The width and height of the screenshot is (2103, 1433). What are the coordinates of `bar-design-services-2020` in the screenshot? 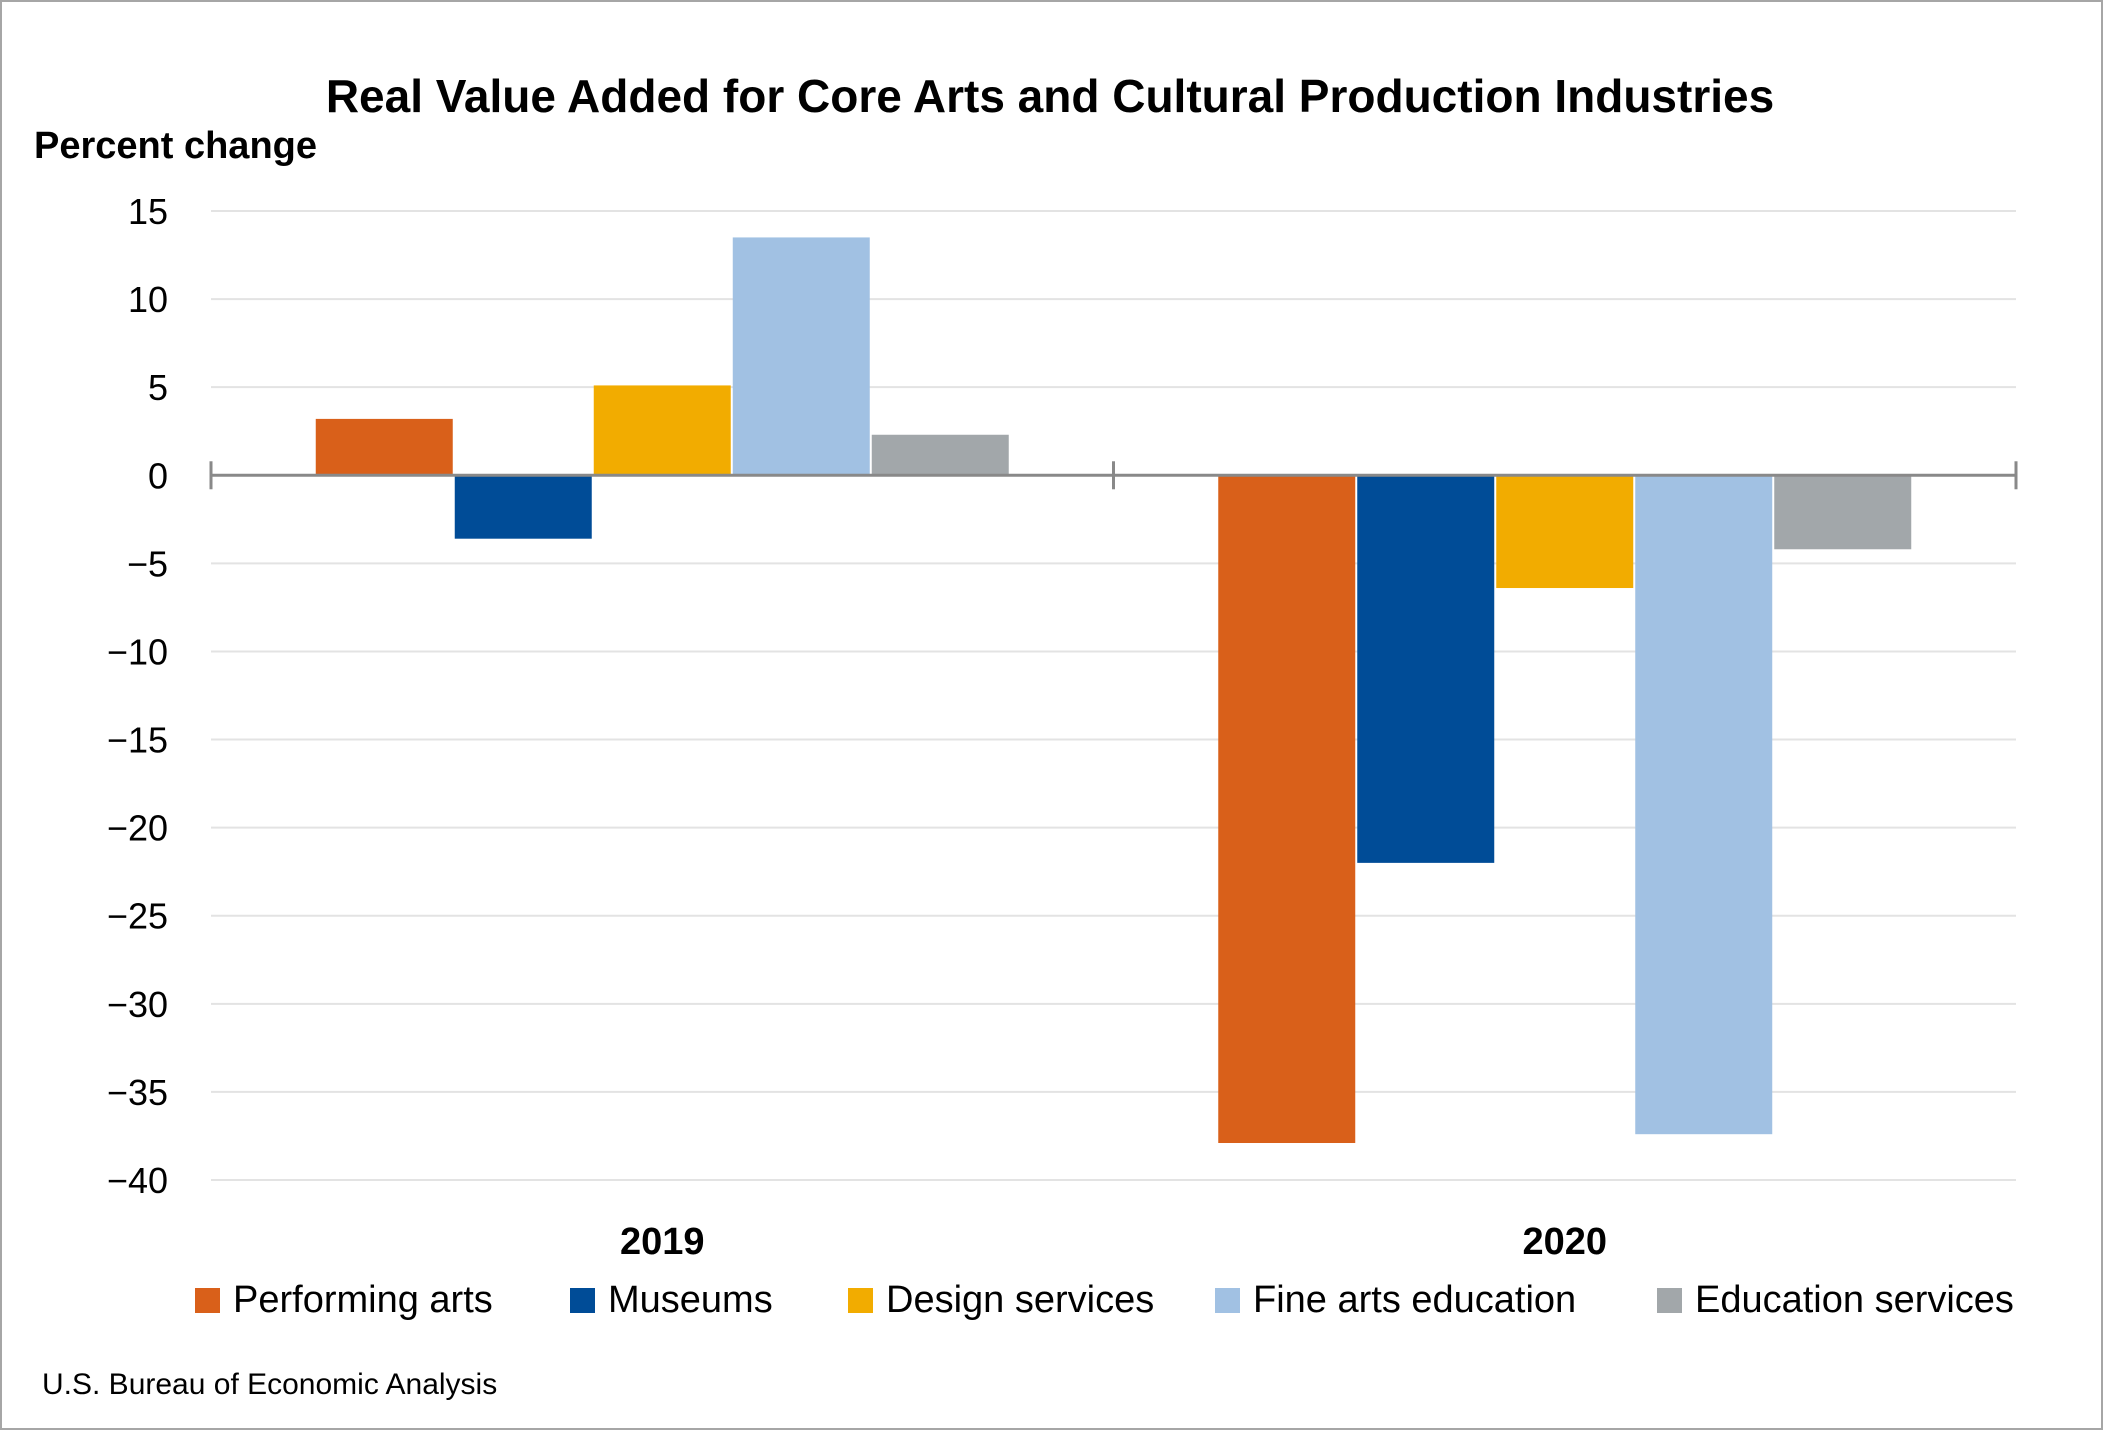 It's located at (1565, 532).